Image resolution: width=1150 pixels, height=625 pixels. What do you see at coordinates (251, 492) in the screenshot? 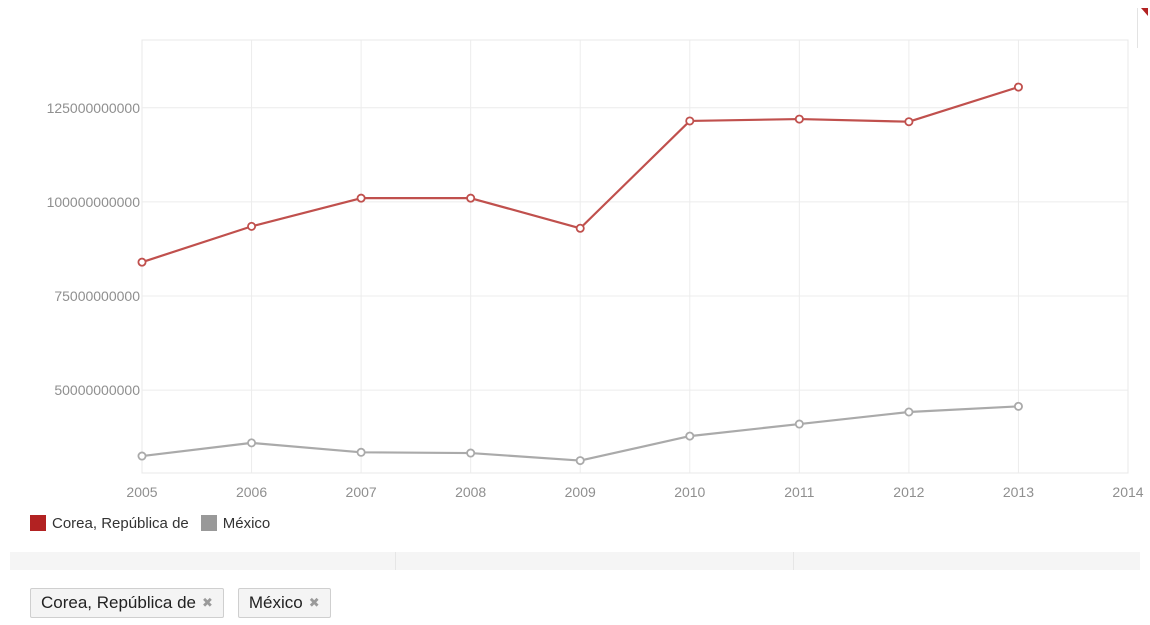
I see `x-tick-label: 2006` at bounding box center [251, 492].